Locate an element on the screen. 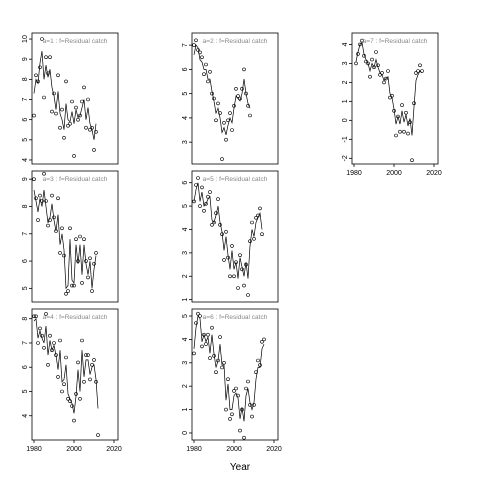 This screenshot has height=480, width=480. y-tick-label: 5 is located at coordinates (25, 140).